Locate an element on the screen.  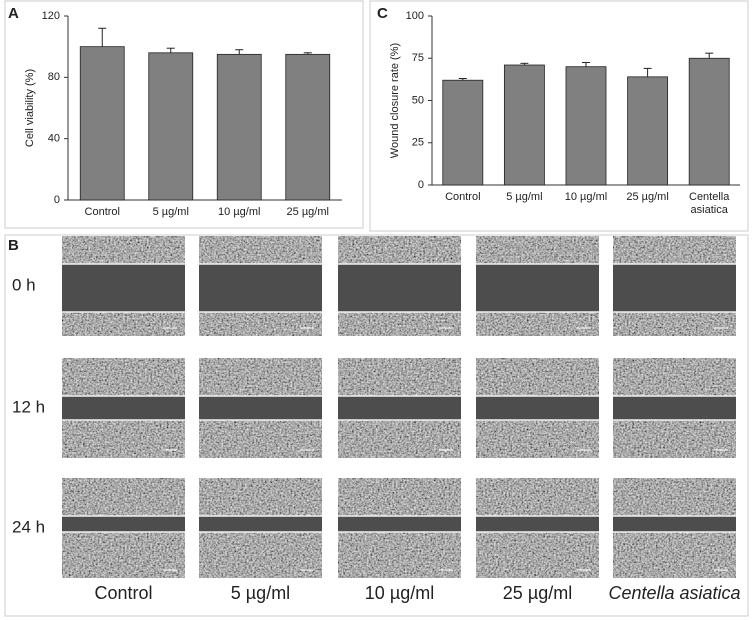
column-label: Control is located at coordinates (123, 593).